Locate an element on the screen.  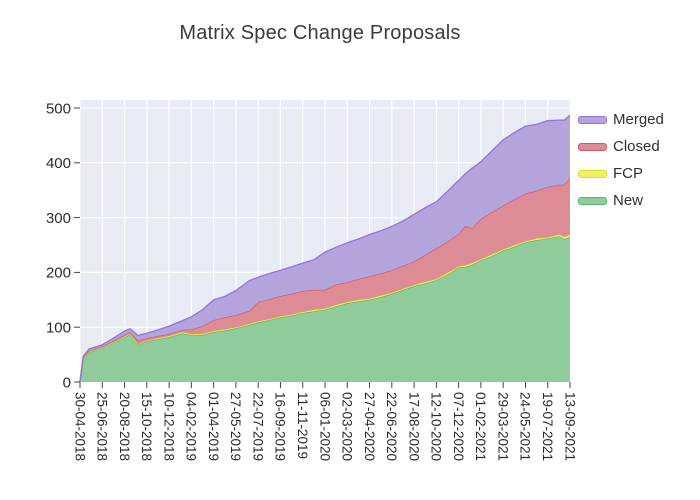
legend: Merged Closed FCP New is located at coordinates (621, 160).